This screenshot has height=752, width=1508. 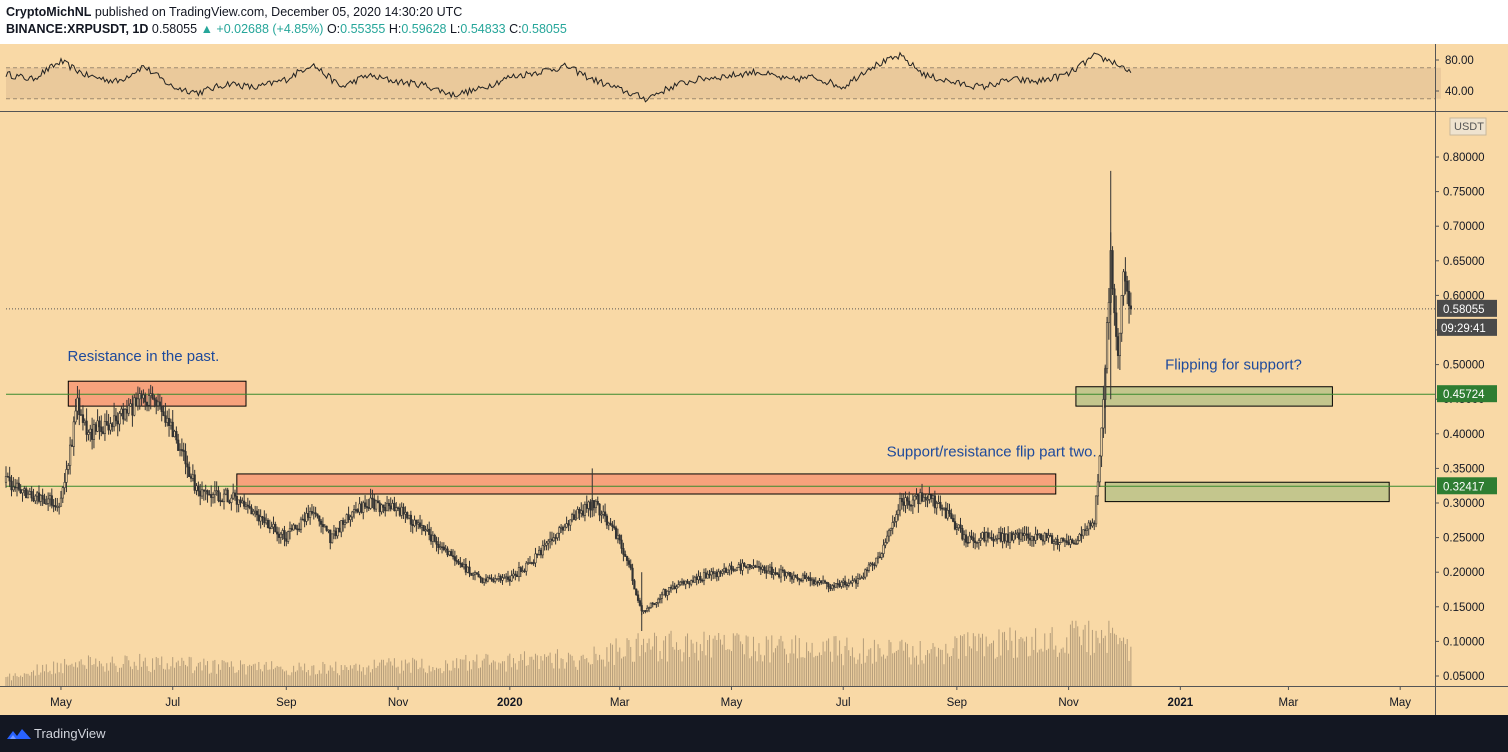 I want to click on rsi-line, so click(x=568, y=77).